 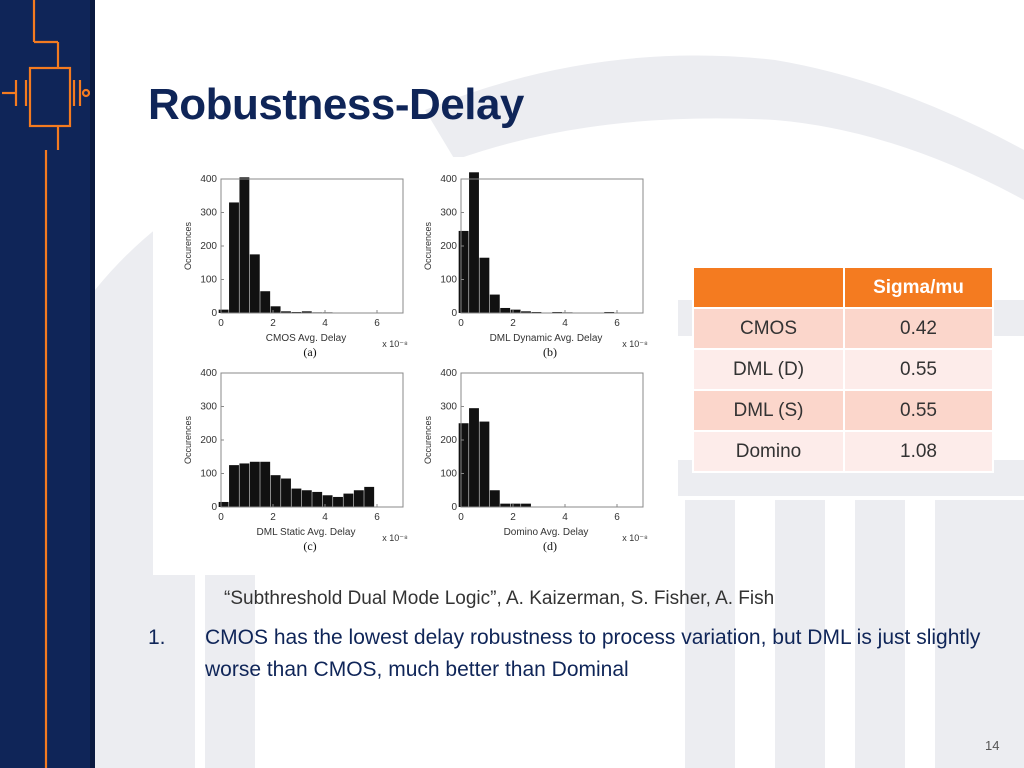 I want to click on circuit-logo-icon, so click(x=48, y=384).